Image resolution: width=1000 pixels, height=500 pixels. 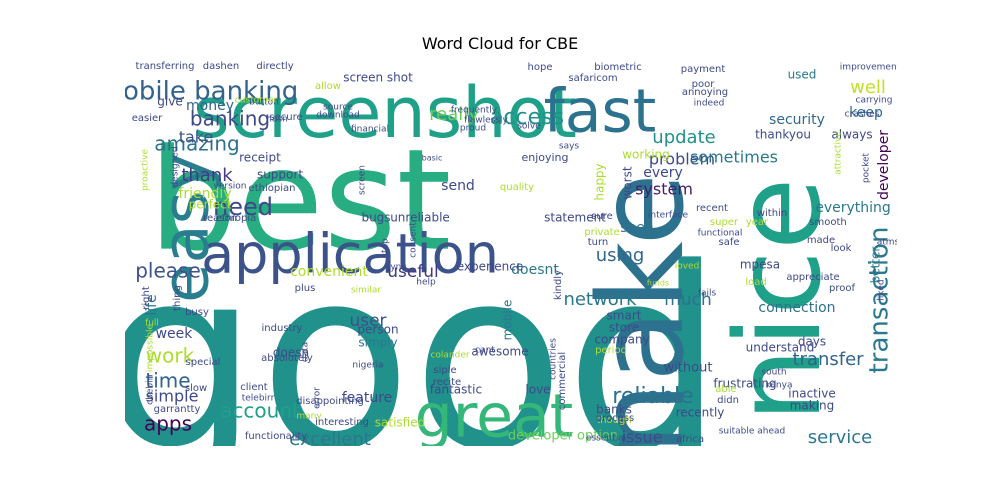 What do you see at coordinates (614, 410) in the screenshot?
I see `word-banks: banks` at bounding box center [614, 410].